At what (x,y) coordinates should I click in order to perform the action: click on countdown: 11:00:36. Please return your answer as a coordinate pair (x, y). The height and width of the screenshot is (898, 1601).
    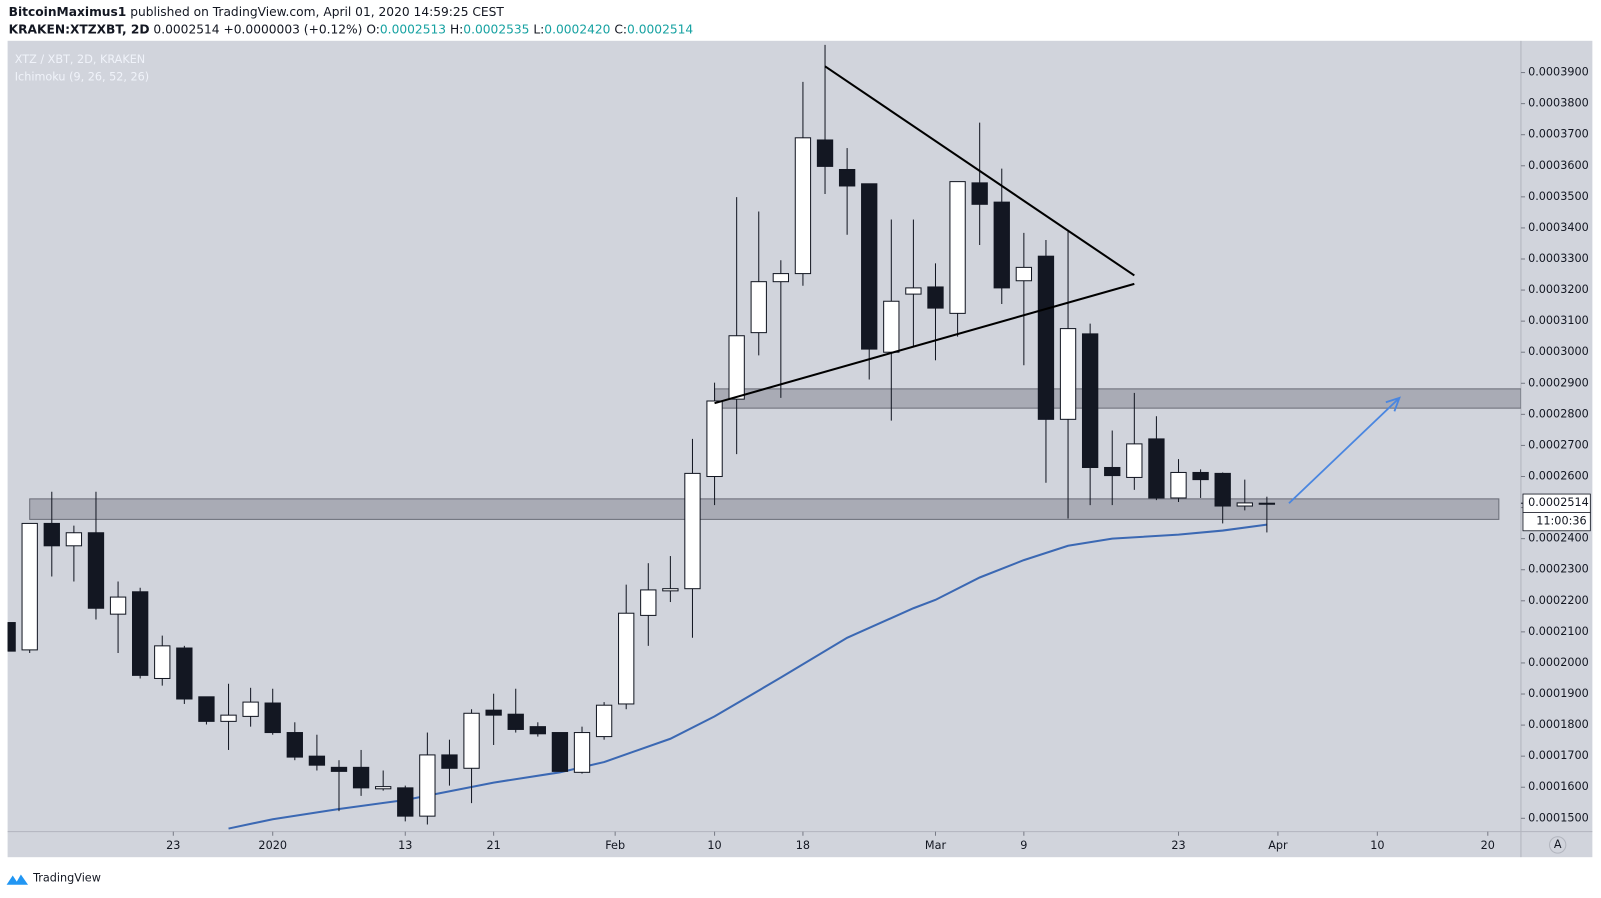
    Looking at the image, I should click on (1561, 521).